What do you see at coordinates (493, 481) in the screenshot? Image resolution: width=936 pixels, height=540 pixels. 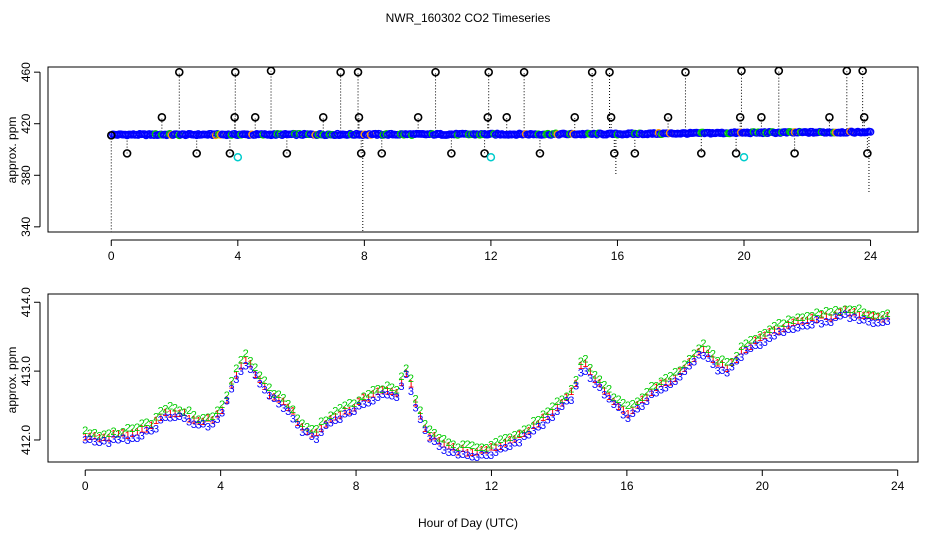 I see `bottom-x-axis: 0 4 8 12 16 20 24` at bounding box center [493, 481].